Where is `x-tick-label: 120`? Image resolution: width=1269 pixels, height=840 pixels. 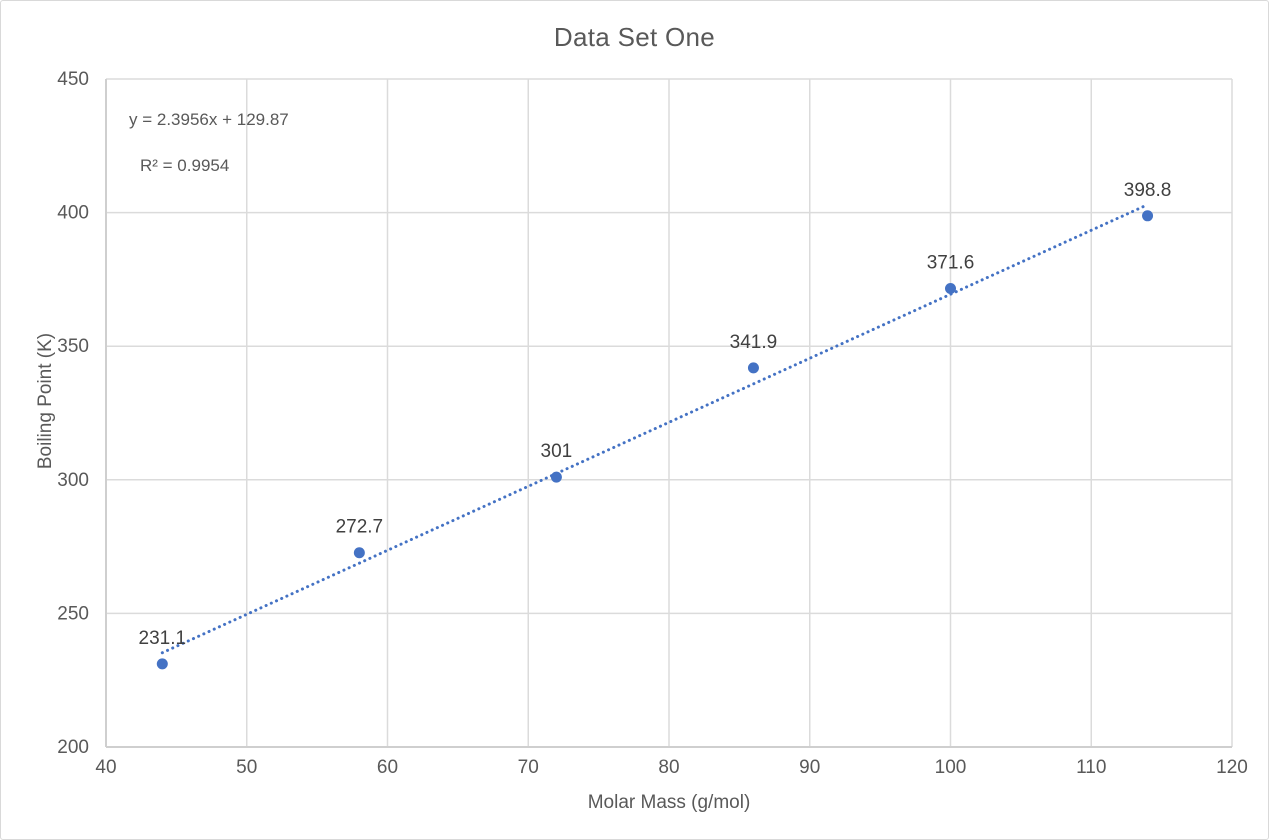 x-tick-label: 120 is located at coordinates (1232, 767).